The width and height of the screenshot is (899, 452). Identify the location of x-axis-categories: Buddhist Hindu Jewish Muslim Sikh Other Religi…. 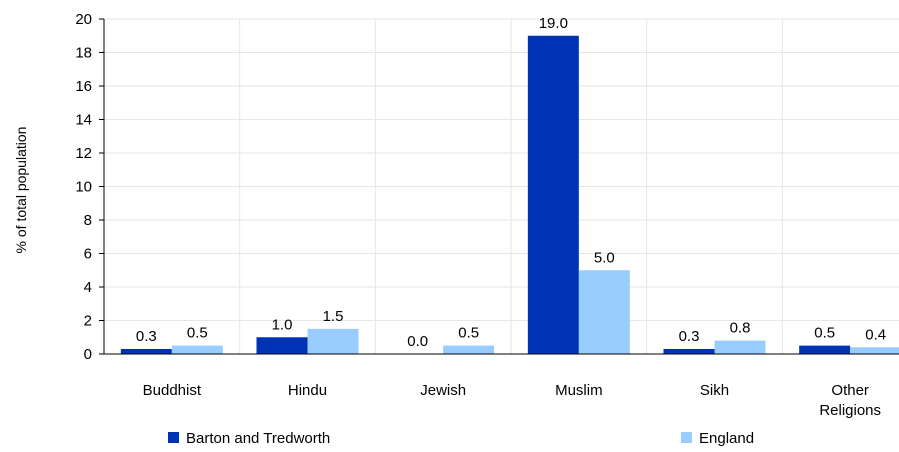
(512, 400).